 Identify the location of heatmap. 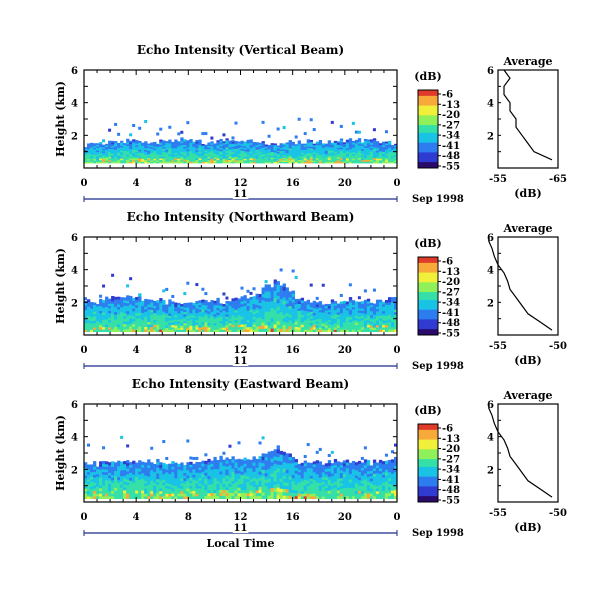
(241, 300).